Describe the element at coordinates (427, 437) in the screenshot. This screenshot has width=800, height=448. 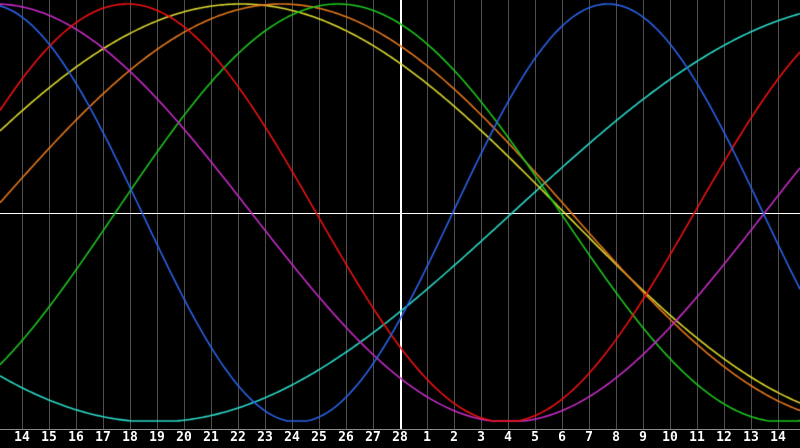
I see `x-axis-day-label: 1` at that location.